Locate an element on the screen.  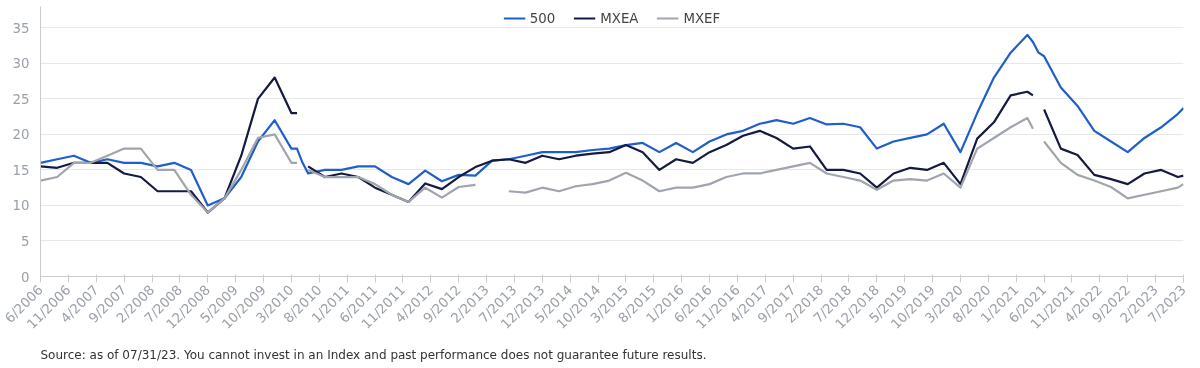
y-tick-label: 25 is located at coordinates (21, 99).